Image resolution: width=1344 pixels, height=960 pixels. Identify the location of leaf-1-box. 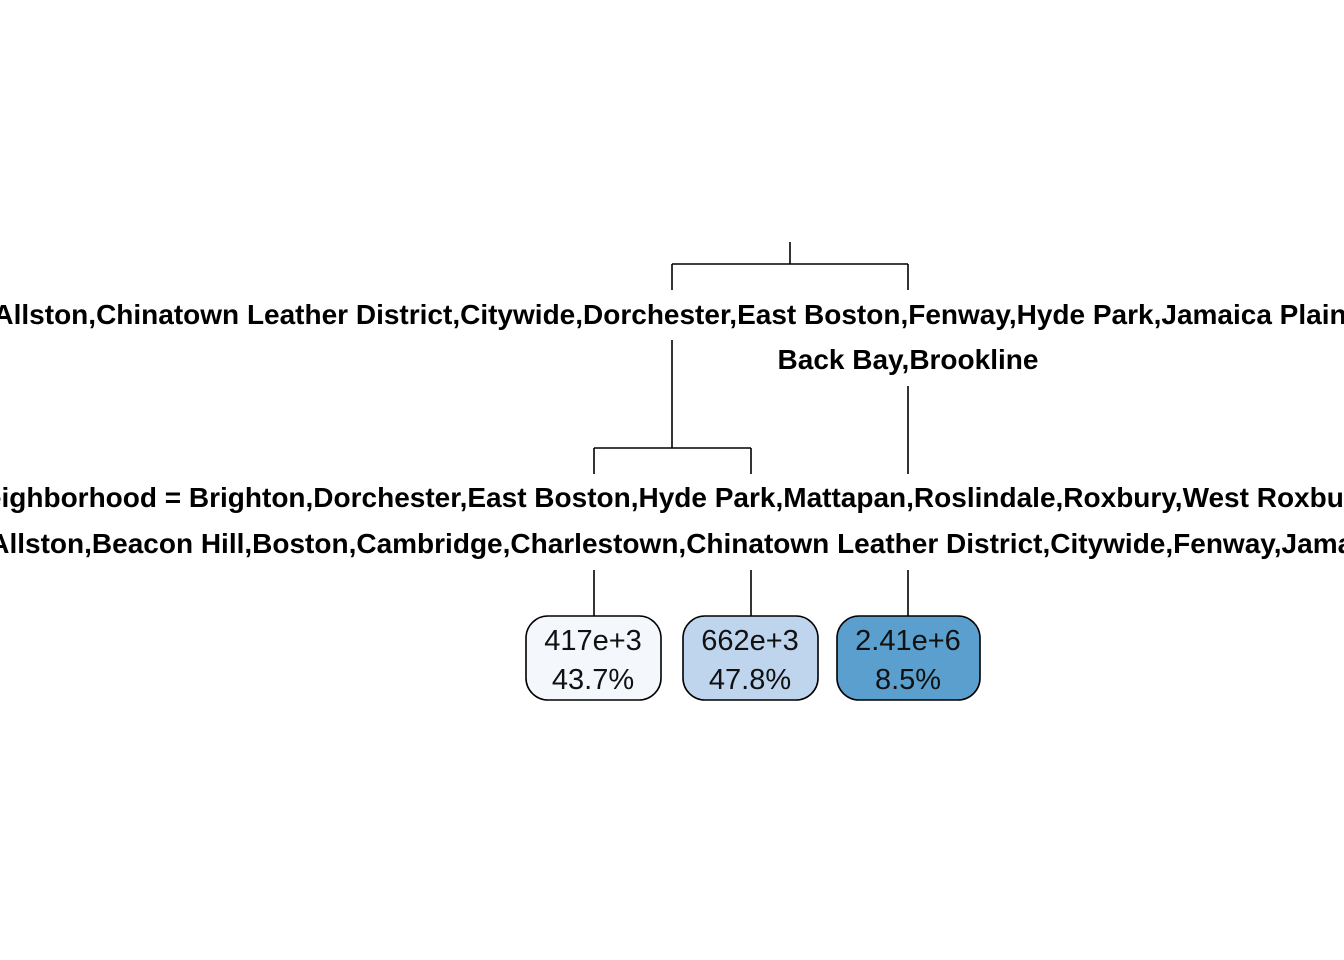
(593, 658).